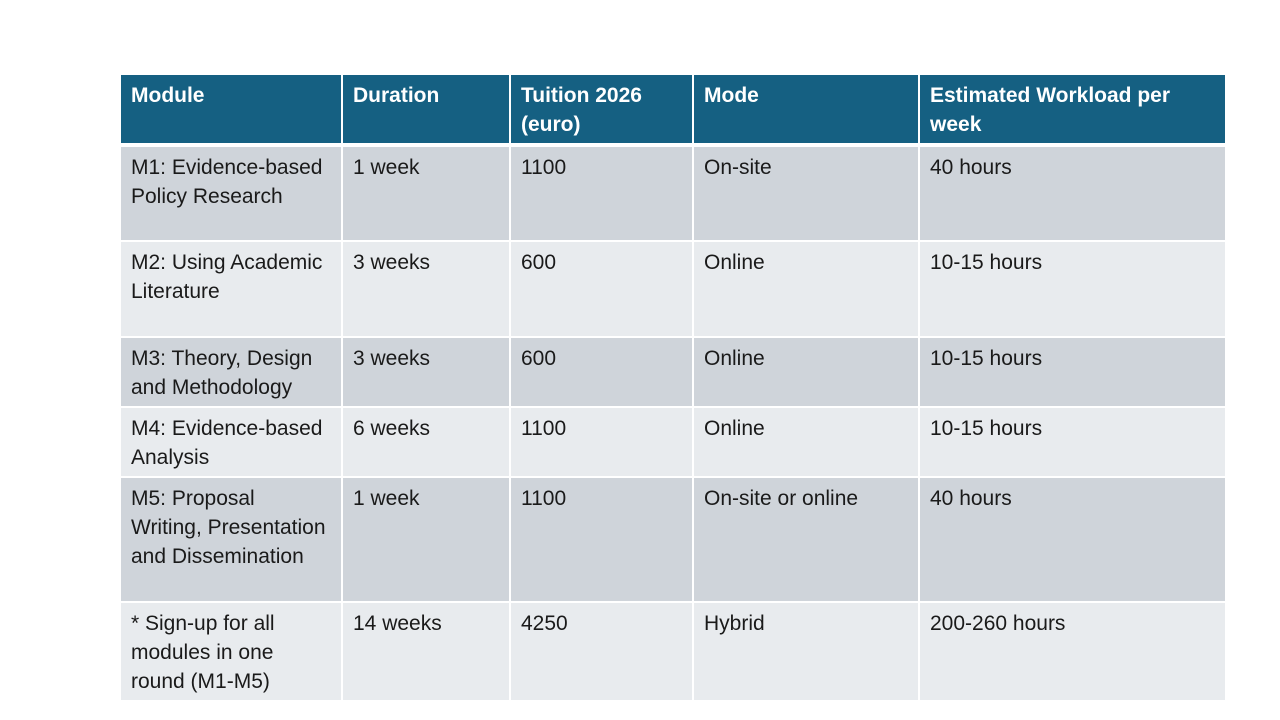  What do you see at coordinates (1072, 652) in the screenshot?
I see `cell-workload: 200-260 hours` at bounding box center [1072, 652].